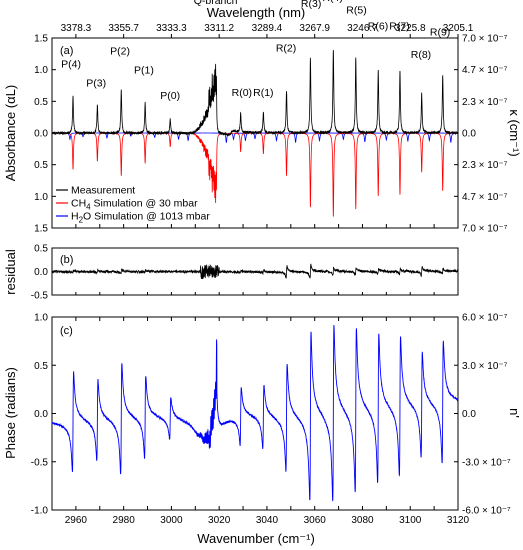 Image resolution: width=523 pixels, height=550 pixels. What do you see at coordinates (10, 133) in the screenshot?
I see `panel-a-ylabel: Absorbance (αL)` at bounding box center [10, 133].